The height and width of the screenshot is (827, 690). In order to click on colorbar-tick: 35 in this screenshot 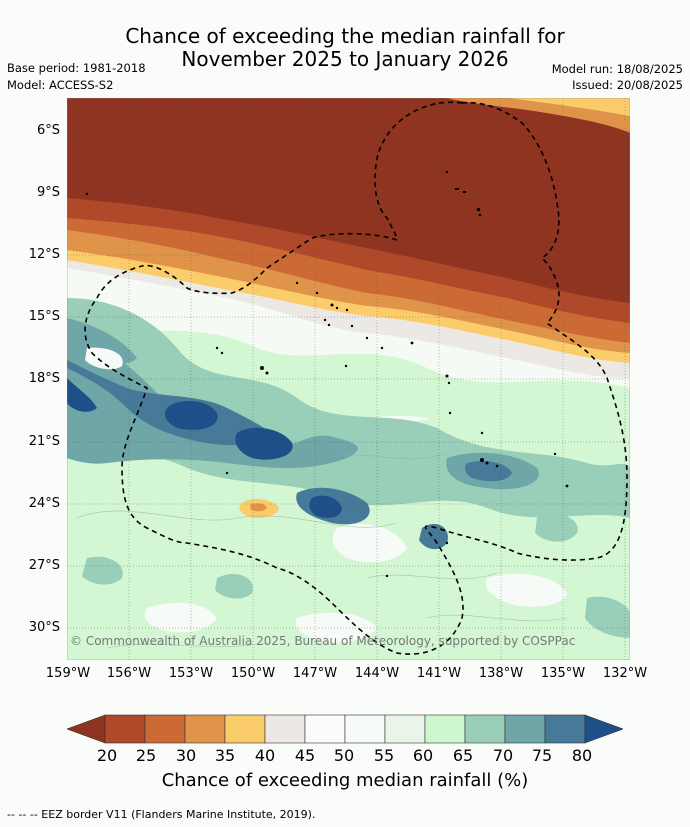, I will do `click(225, 755)`.